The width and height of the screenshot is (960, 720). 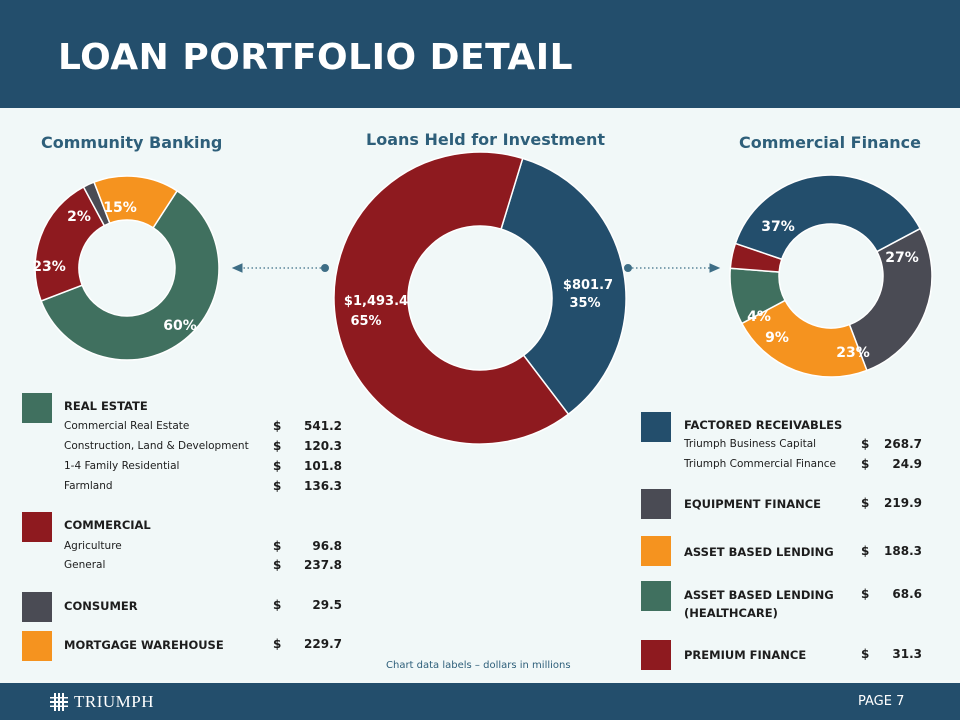 I want to click on legend-abl-healthcare-amount: 68.6, so click(x=907, y=594).